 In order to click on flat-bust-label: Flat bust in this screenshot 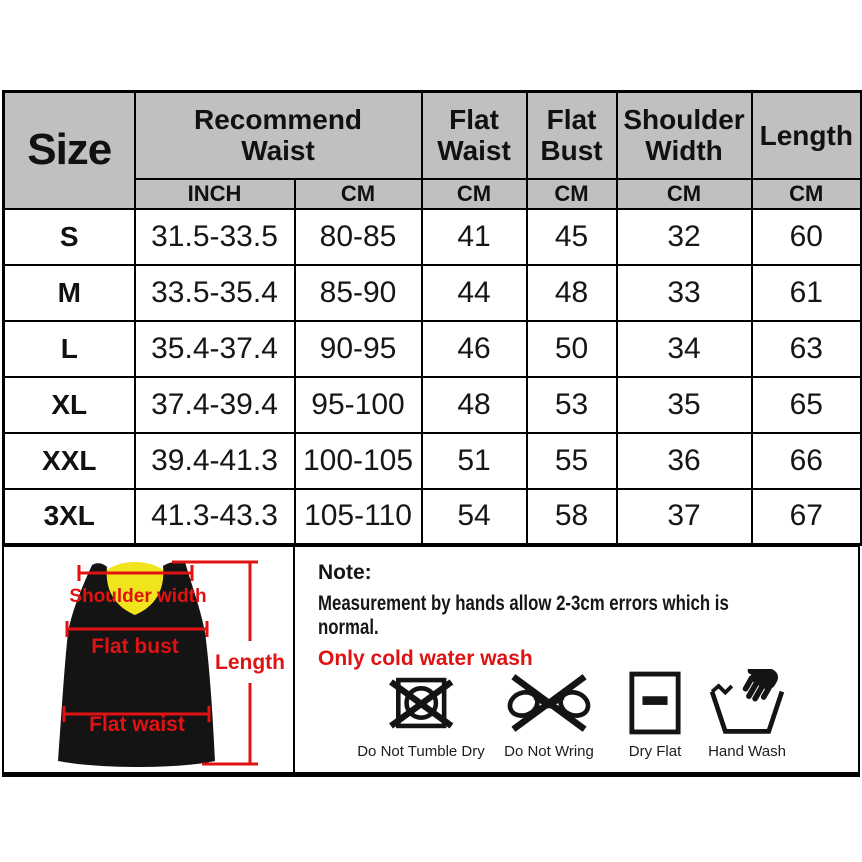, I will do `click(135, 646)`.